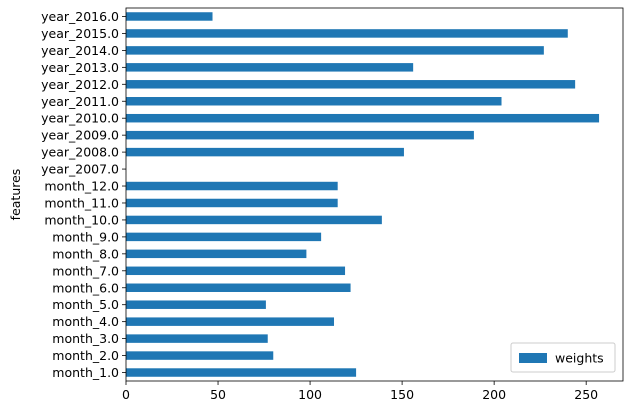 This screenshot has width=632, height=413. What do you see at coordinates (85, 321) in the screenshot?
I see `y-tick-label: month_4.0` at bounding box center [85, 321].